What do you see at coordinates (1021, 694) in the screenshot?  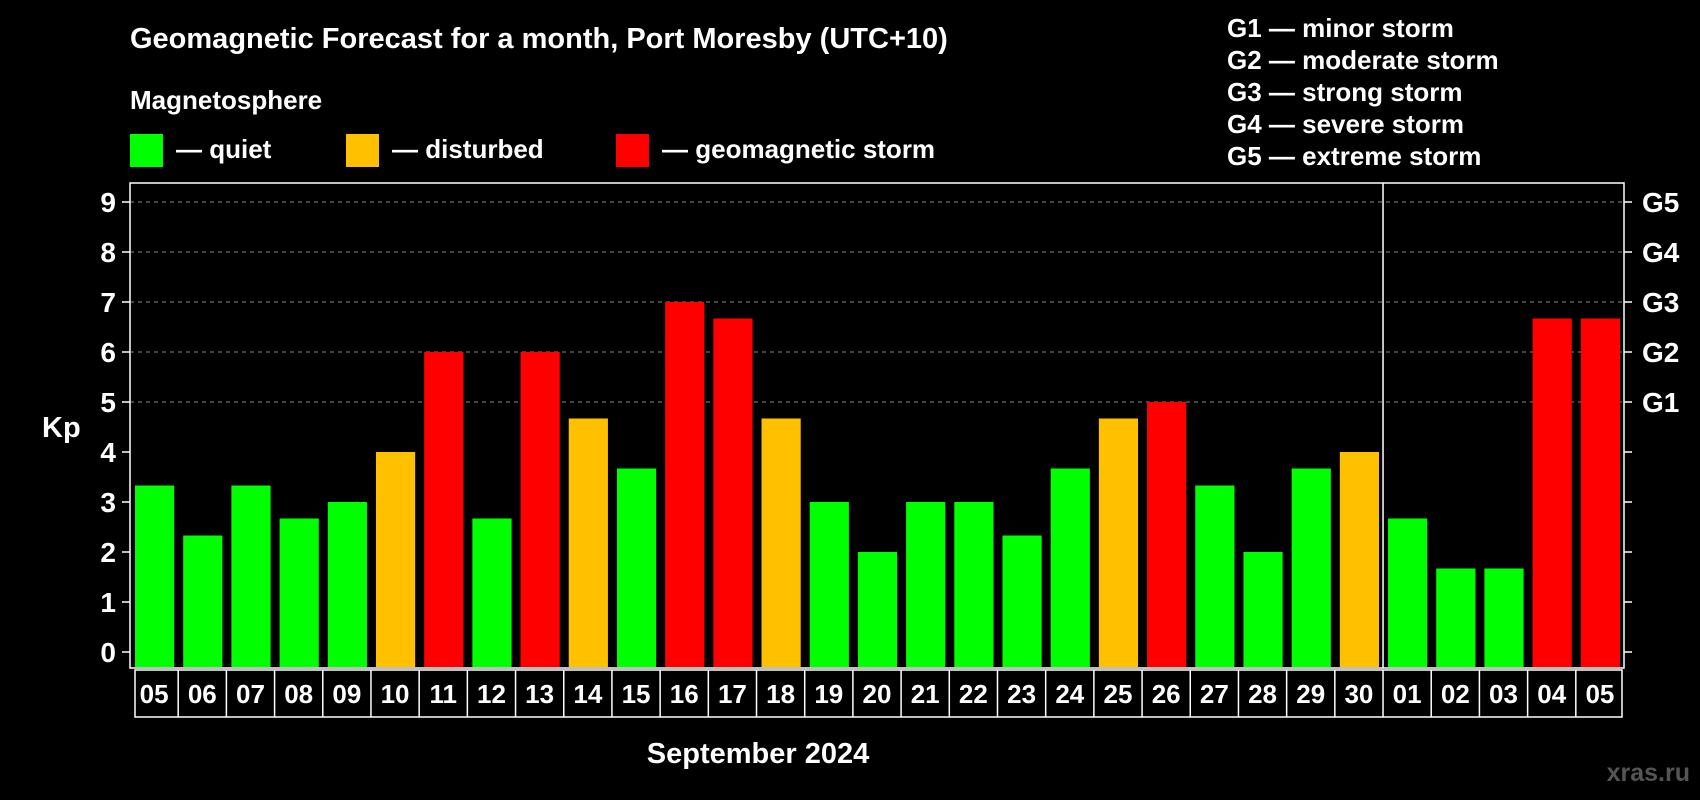 I see `date-label: 23` at bounding box center [1021, 694].